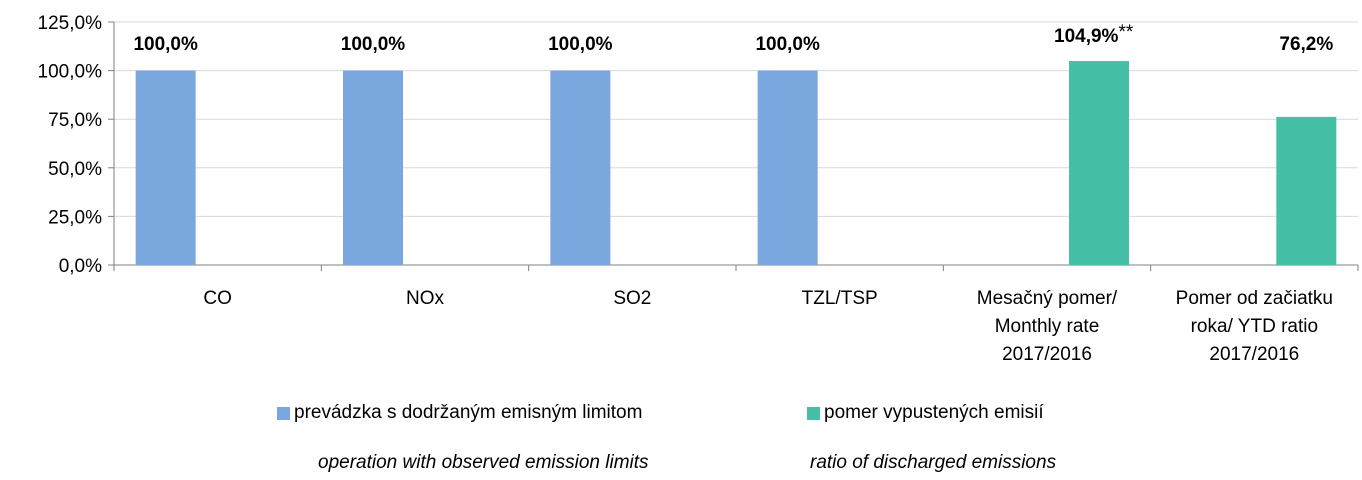 The image size is (1362, 480). Describe the element at coordinates (1047, 326) in the screenshot. I see `x-tick-label: Monthly rate` at that location.